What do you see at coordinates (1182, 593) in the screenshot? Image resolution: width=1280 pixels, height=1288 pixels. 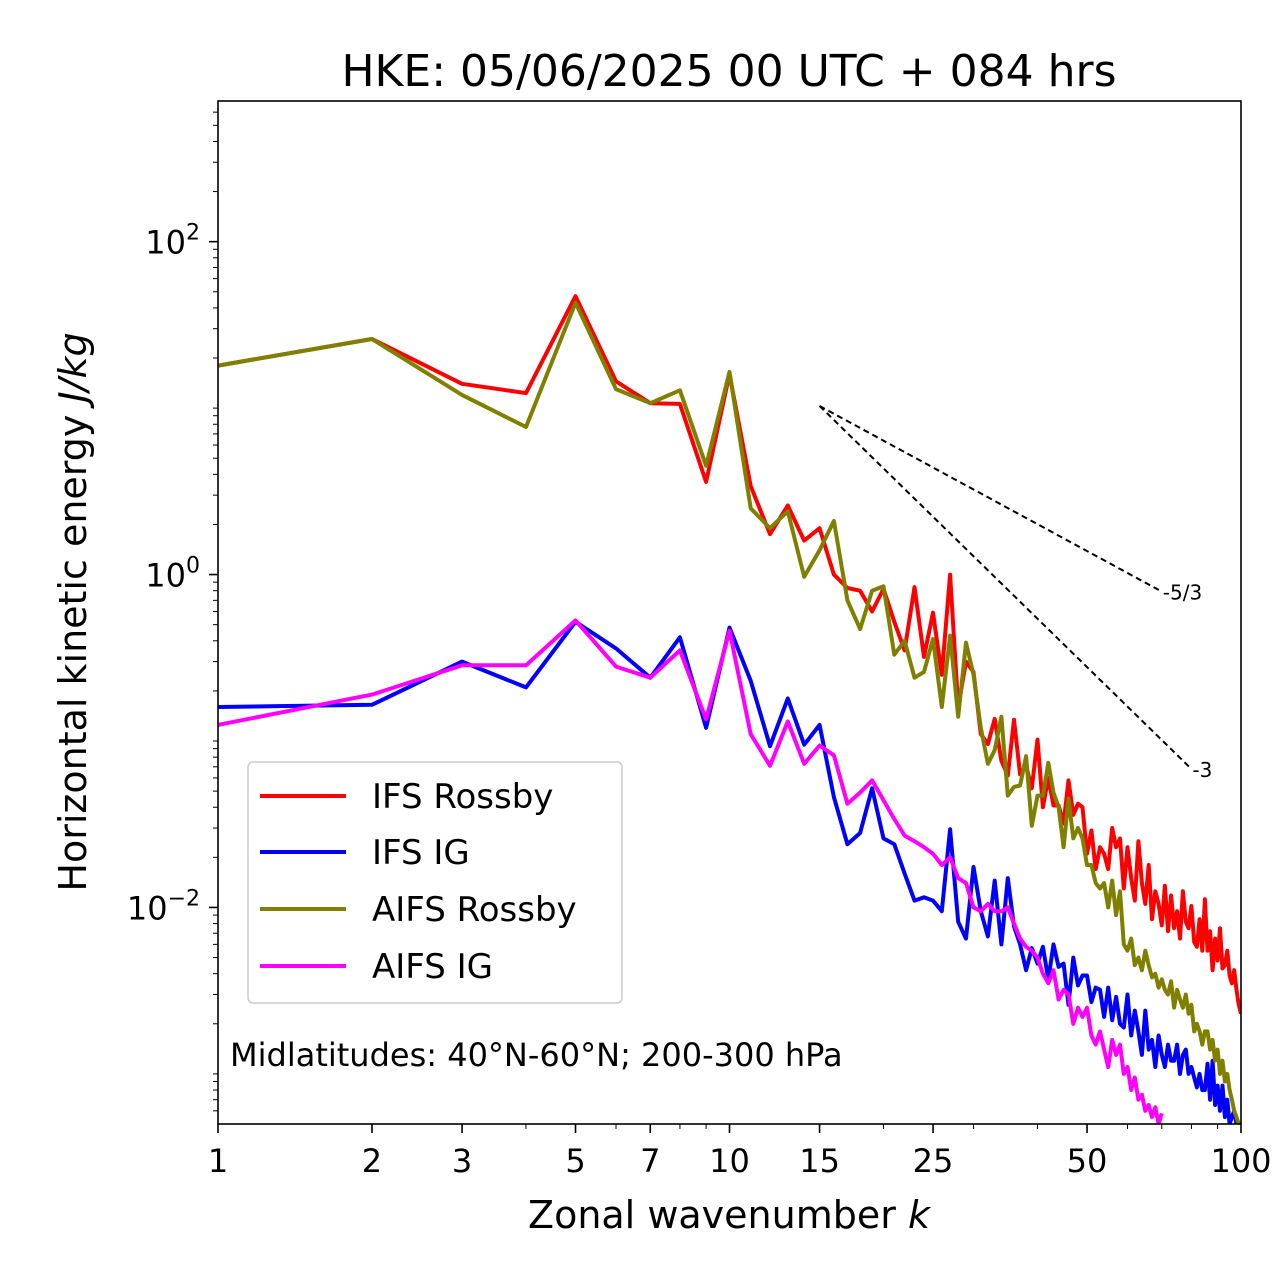 I see `ref-line-label--5-3: -5/3` at bounding box center [1182, 593].